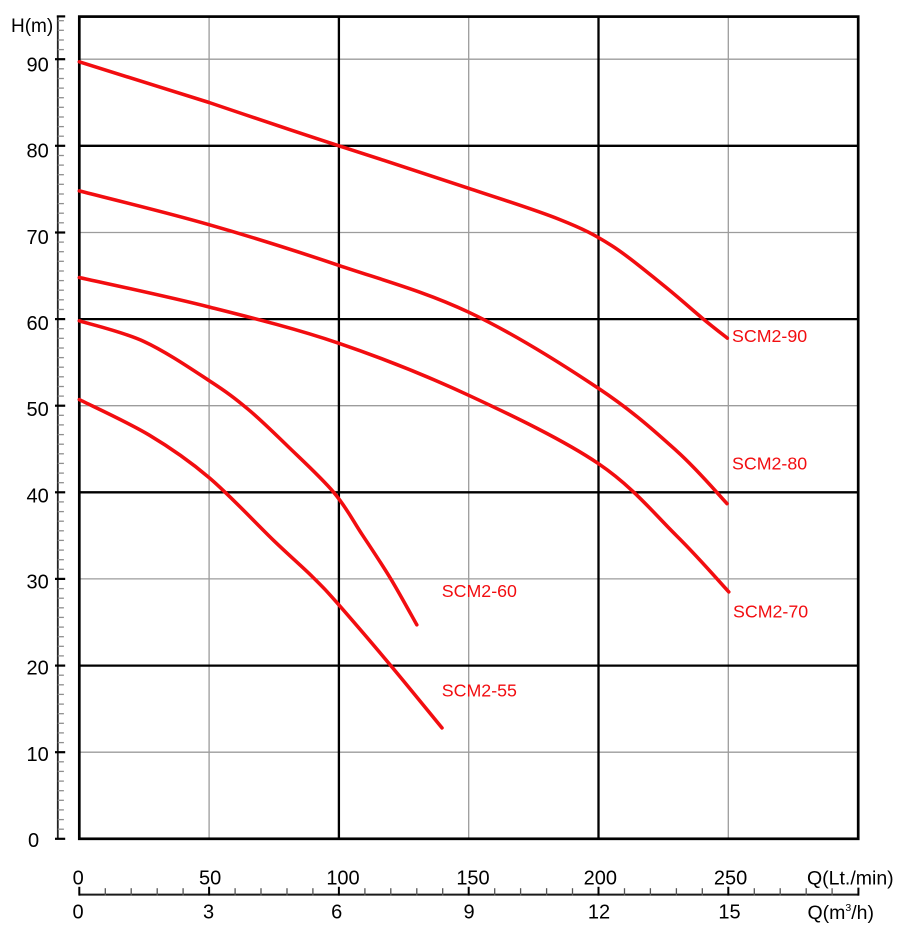  What do you see at coordinates (769, 336) in the screenshot?
I see `svg-text: SCM2-90` at bounding box center [769, 336].